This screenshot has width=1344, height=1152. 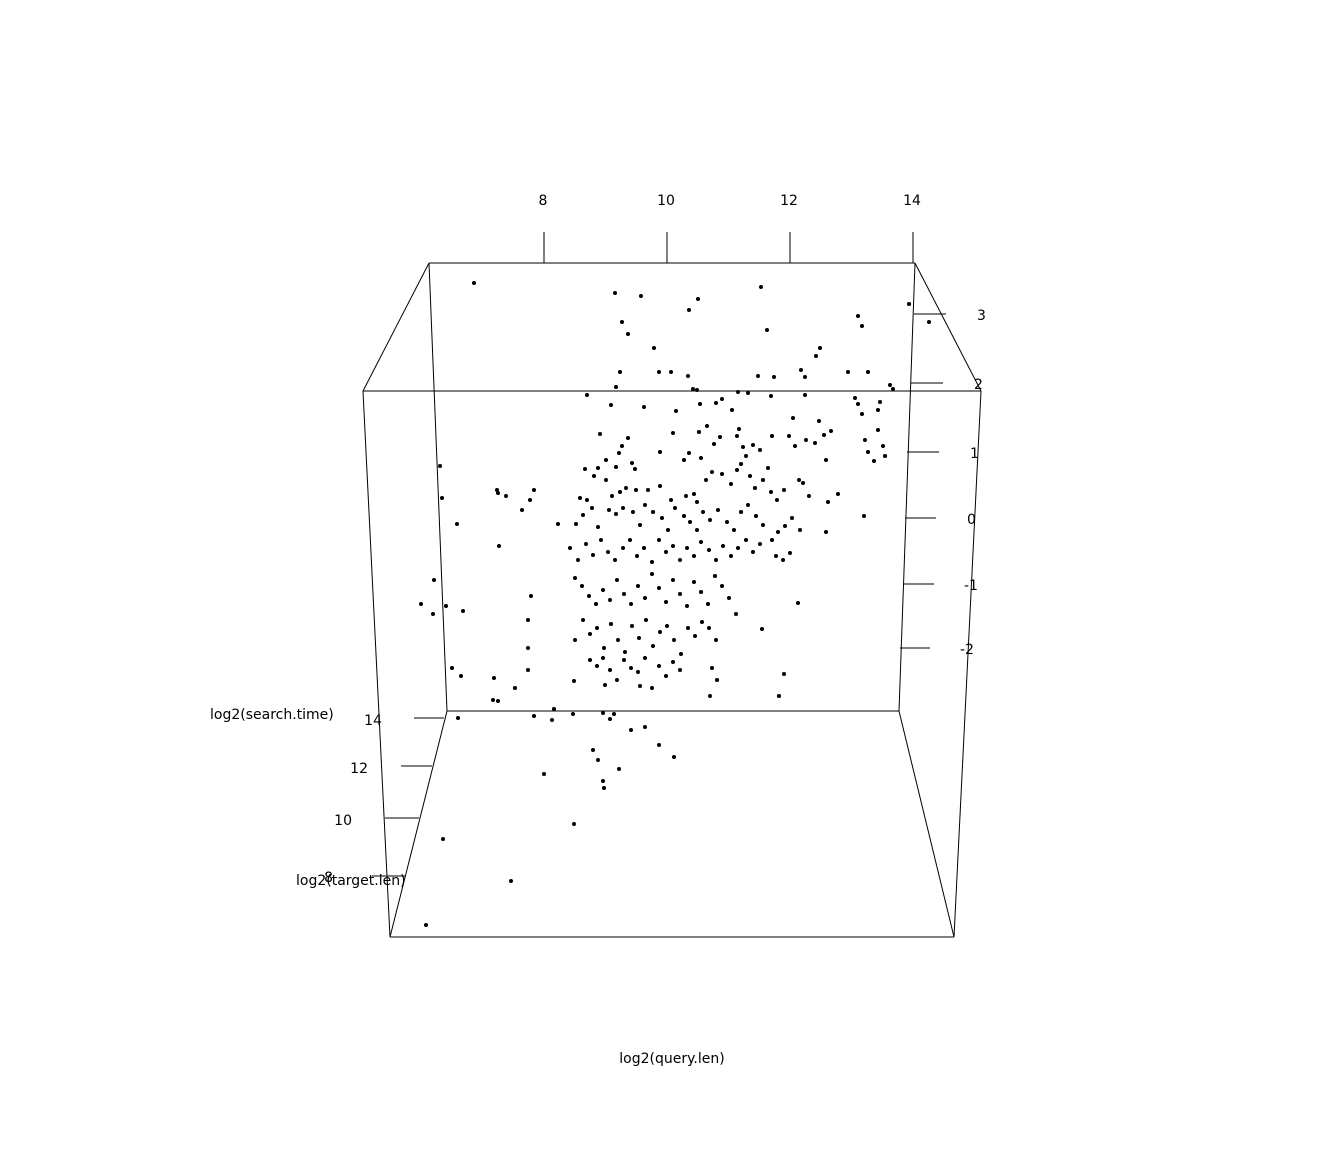 I want to click on x-tick-label: 8, so click(x=543, y=201).